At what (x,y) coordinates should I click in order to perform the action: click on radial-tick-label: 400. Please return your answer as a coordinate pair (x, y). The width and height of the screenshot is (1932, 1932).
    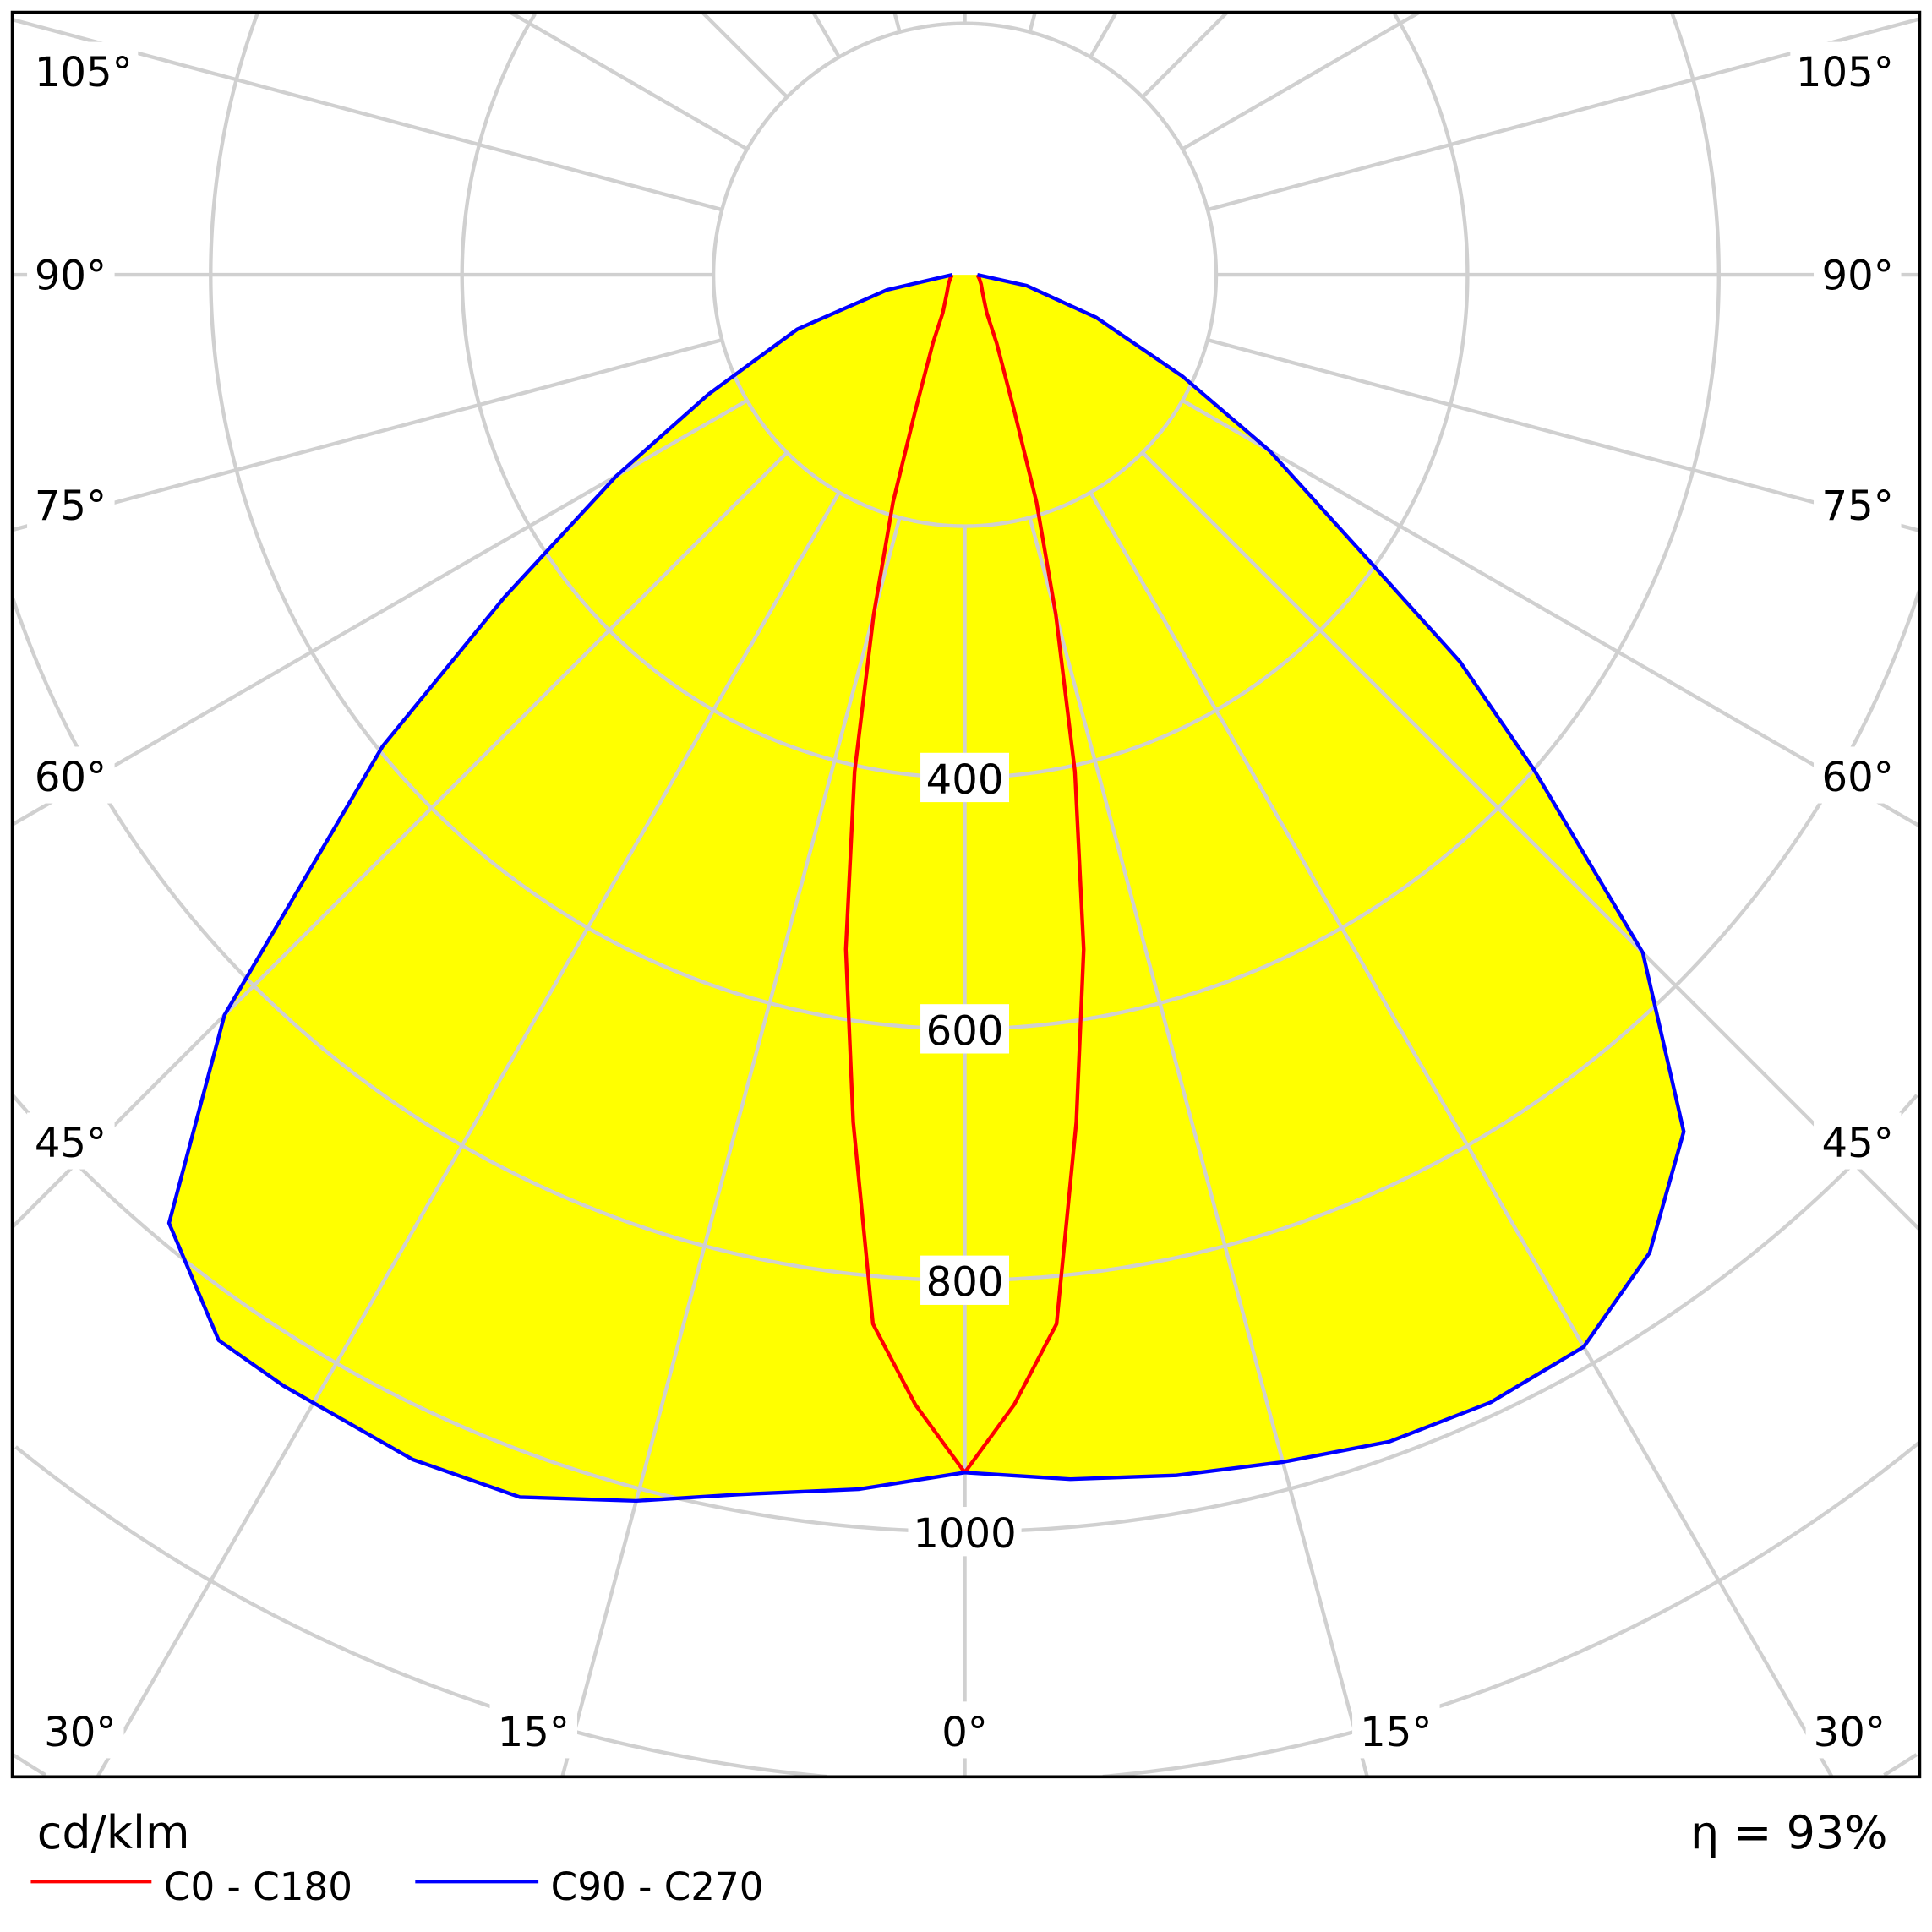
    Looking at the image, I should click on (965, 780).